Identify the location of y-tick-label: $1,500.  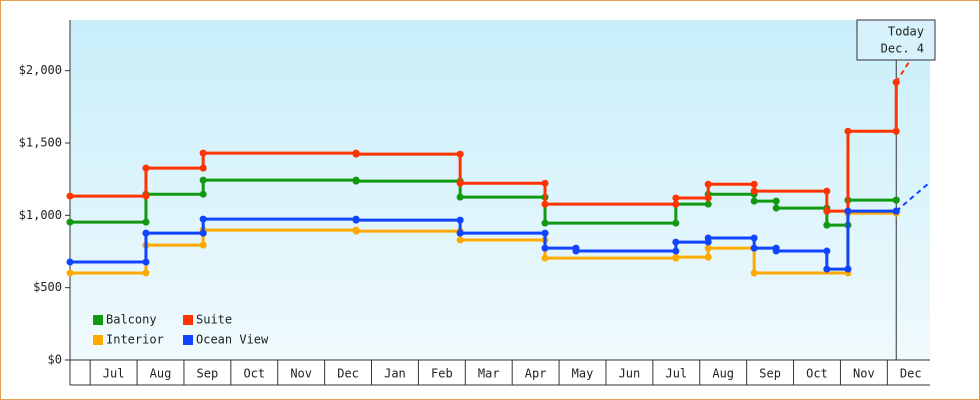
(40, 142).